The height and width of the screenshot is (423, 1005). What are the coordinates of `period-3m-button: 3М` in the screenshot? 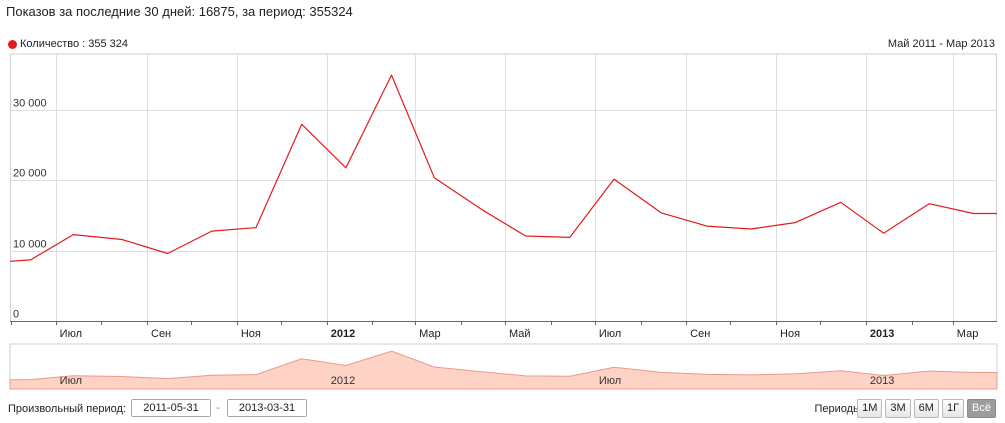 It's located at (898, 408).